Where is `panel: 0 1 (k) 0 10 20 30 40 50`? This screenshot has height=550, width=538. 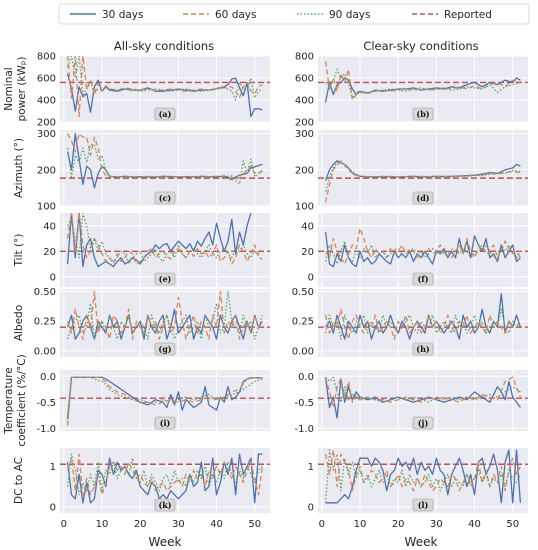
panel: 0 1 (k) 0 10 20 30 40 50 is located at coordinates (160, 489).